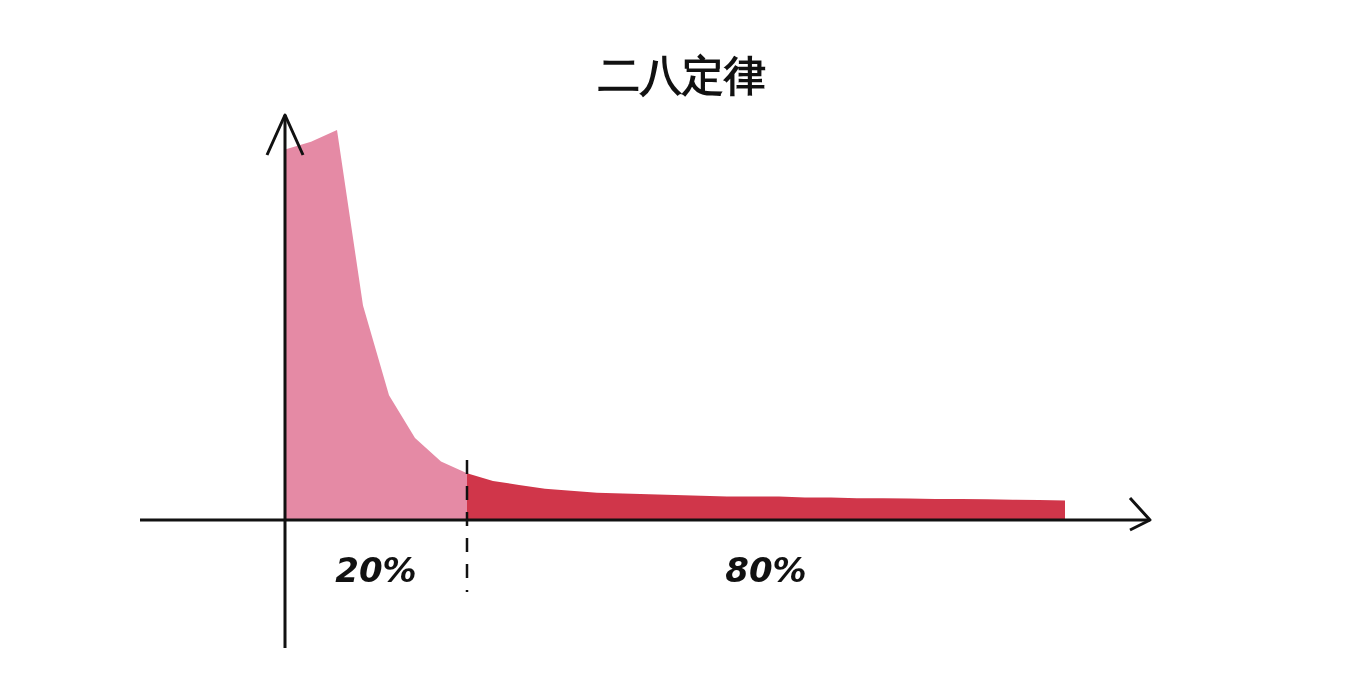 Image resolution: width=1364 pixels, height=680 pixels. Describe the element at coordinates (766, 570) in the screenshot. I see `text: 80%` at that location.